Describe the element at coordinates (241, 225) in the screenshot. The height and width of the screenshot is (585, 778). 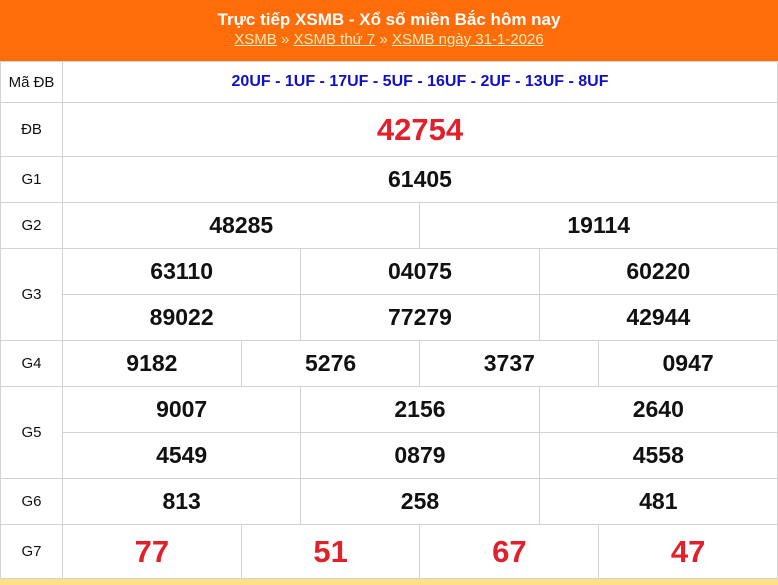
I see `prize-g2: 48285` at that location.